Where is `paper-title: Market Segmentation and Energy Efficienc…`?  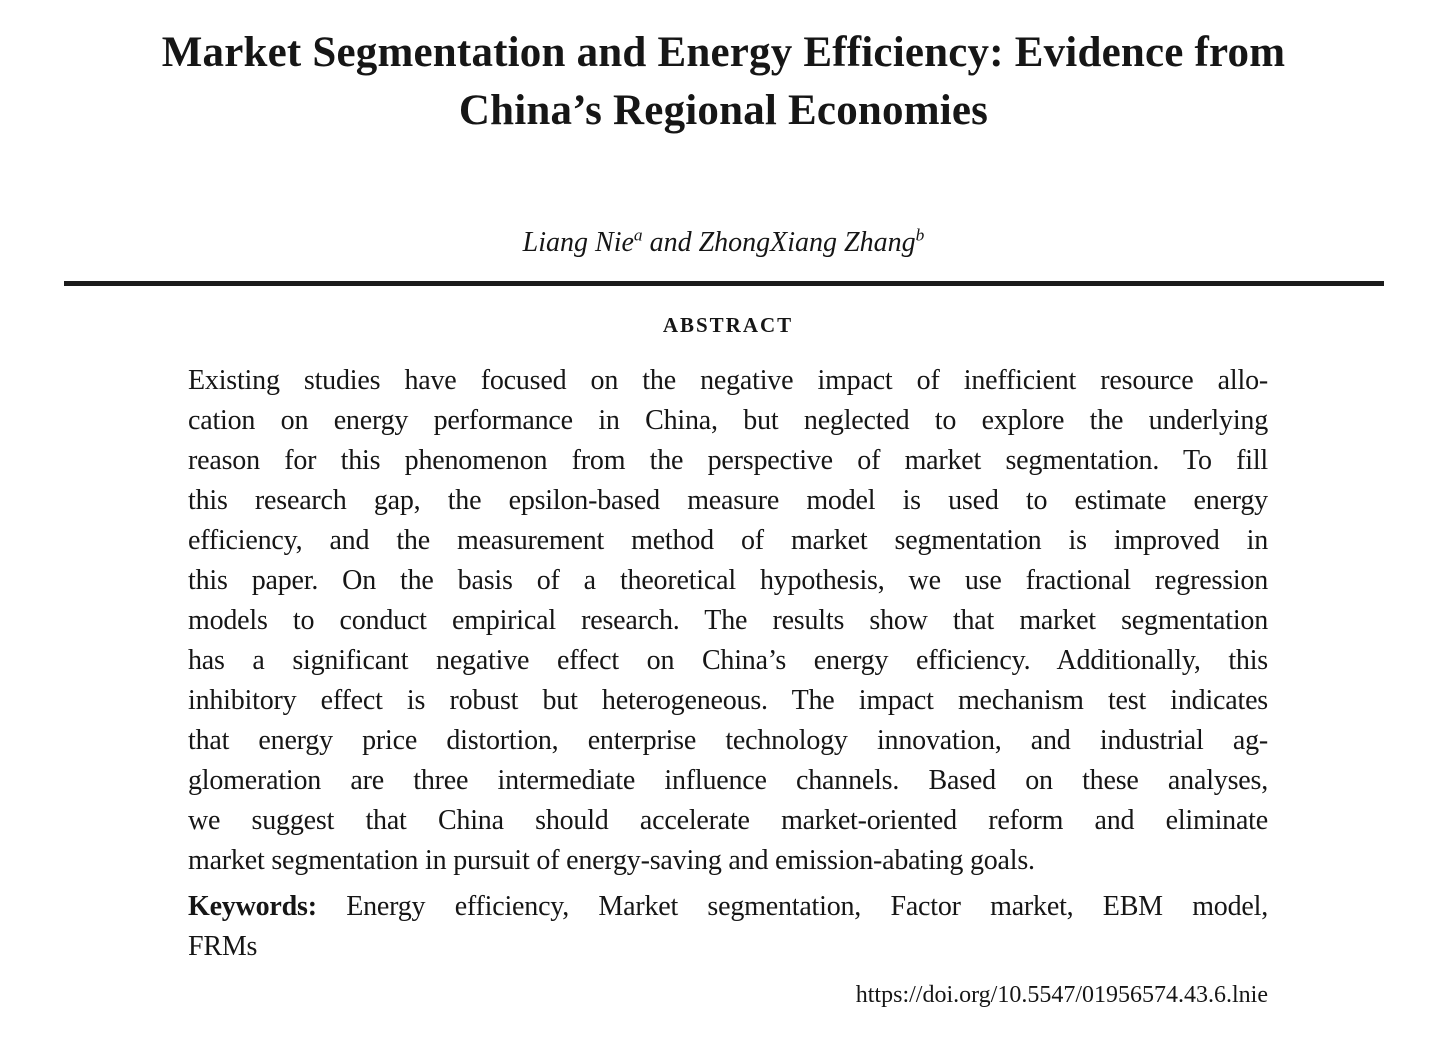
paper-title: Market Segmentation and Energy Efficienc… is located at coordinates (723, 70).